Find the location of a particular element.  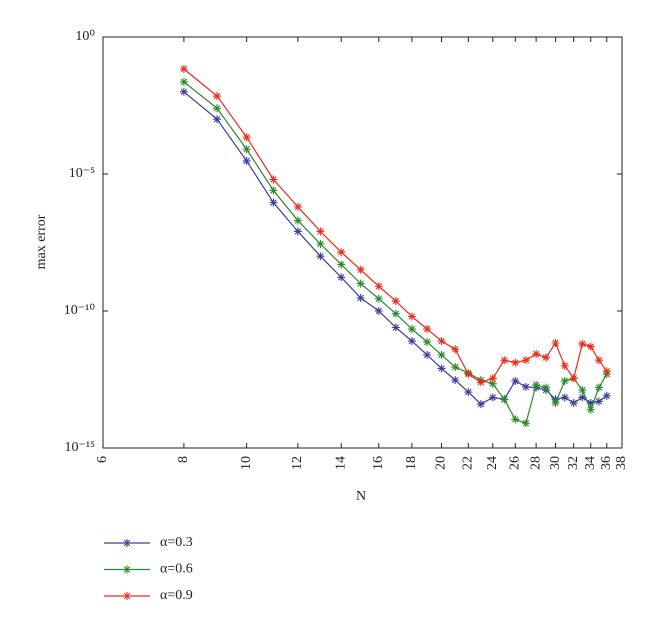

x-tick-label: 38 is located at coordinates (621, 463).